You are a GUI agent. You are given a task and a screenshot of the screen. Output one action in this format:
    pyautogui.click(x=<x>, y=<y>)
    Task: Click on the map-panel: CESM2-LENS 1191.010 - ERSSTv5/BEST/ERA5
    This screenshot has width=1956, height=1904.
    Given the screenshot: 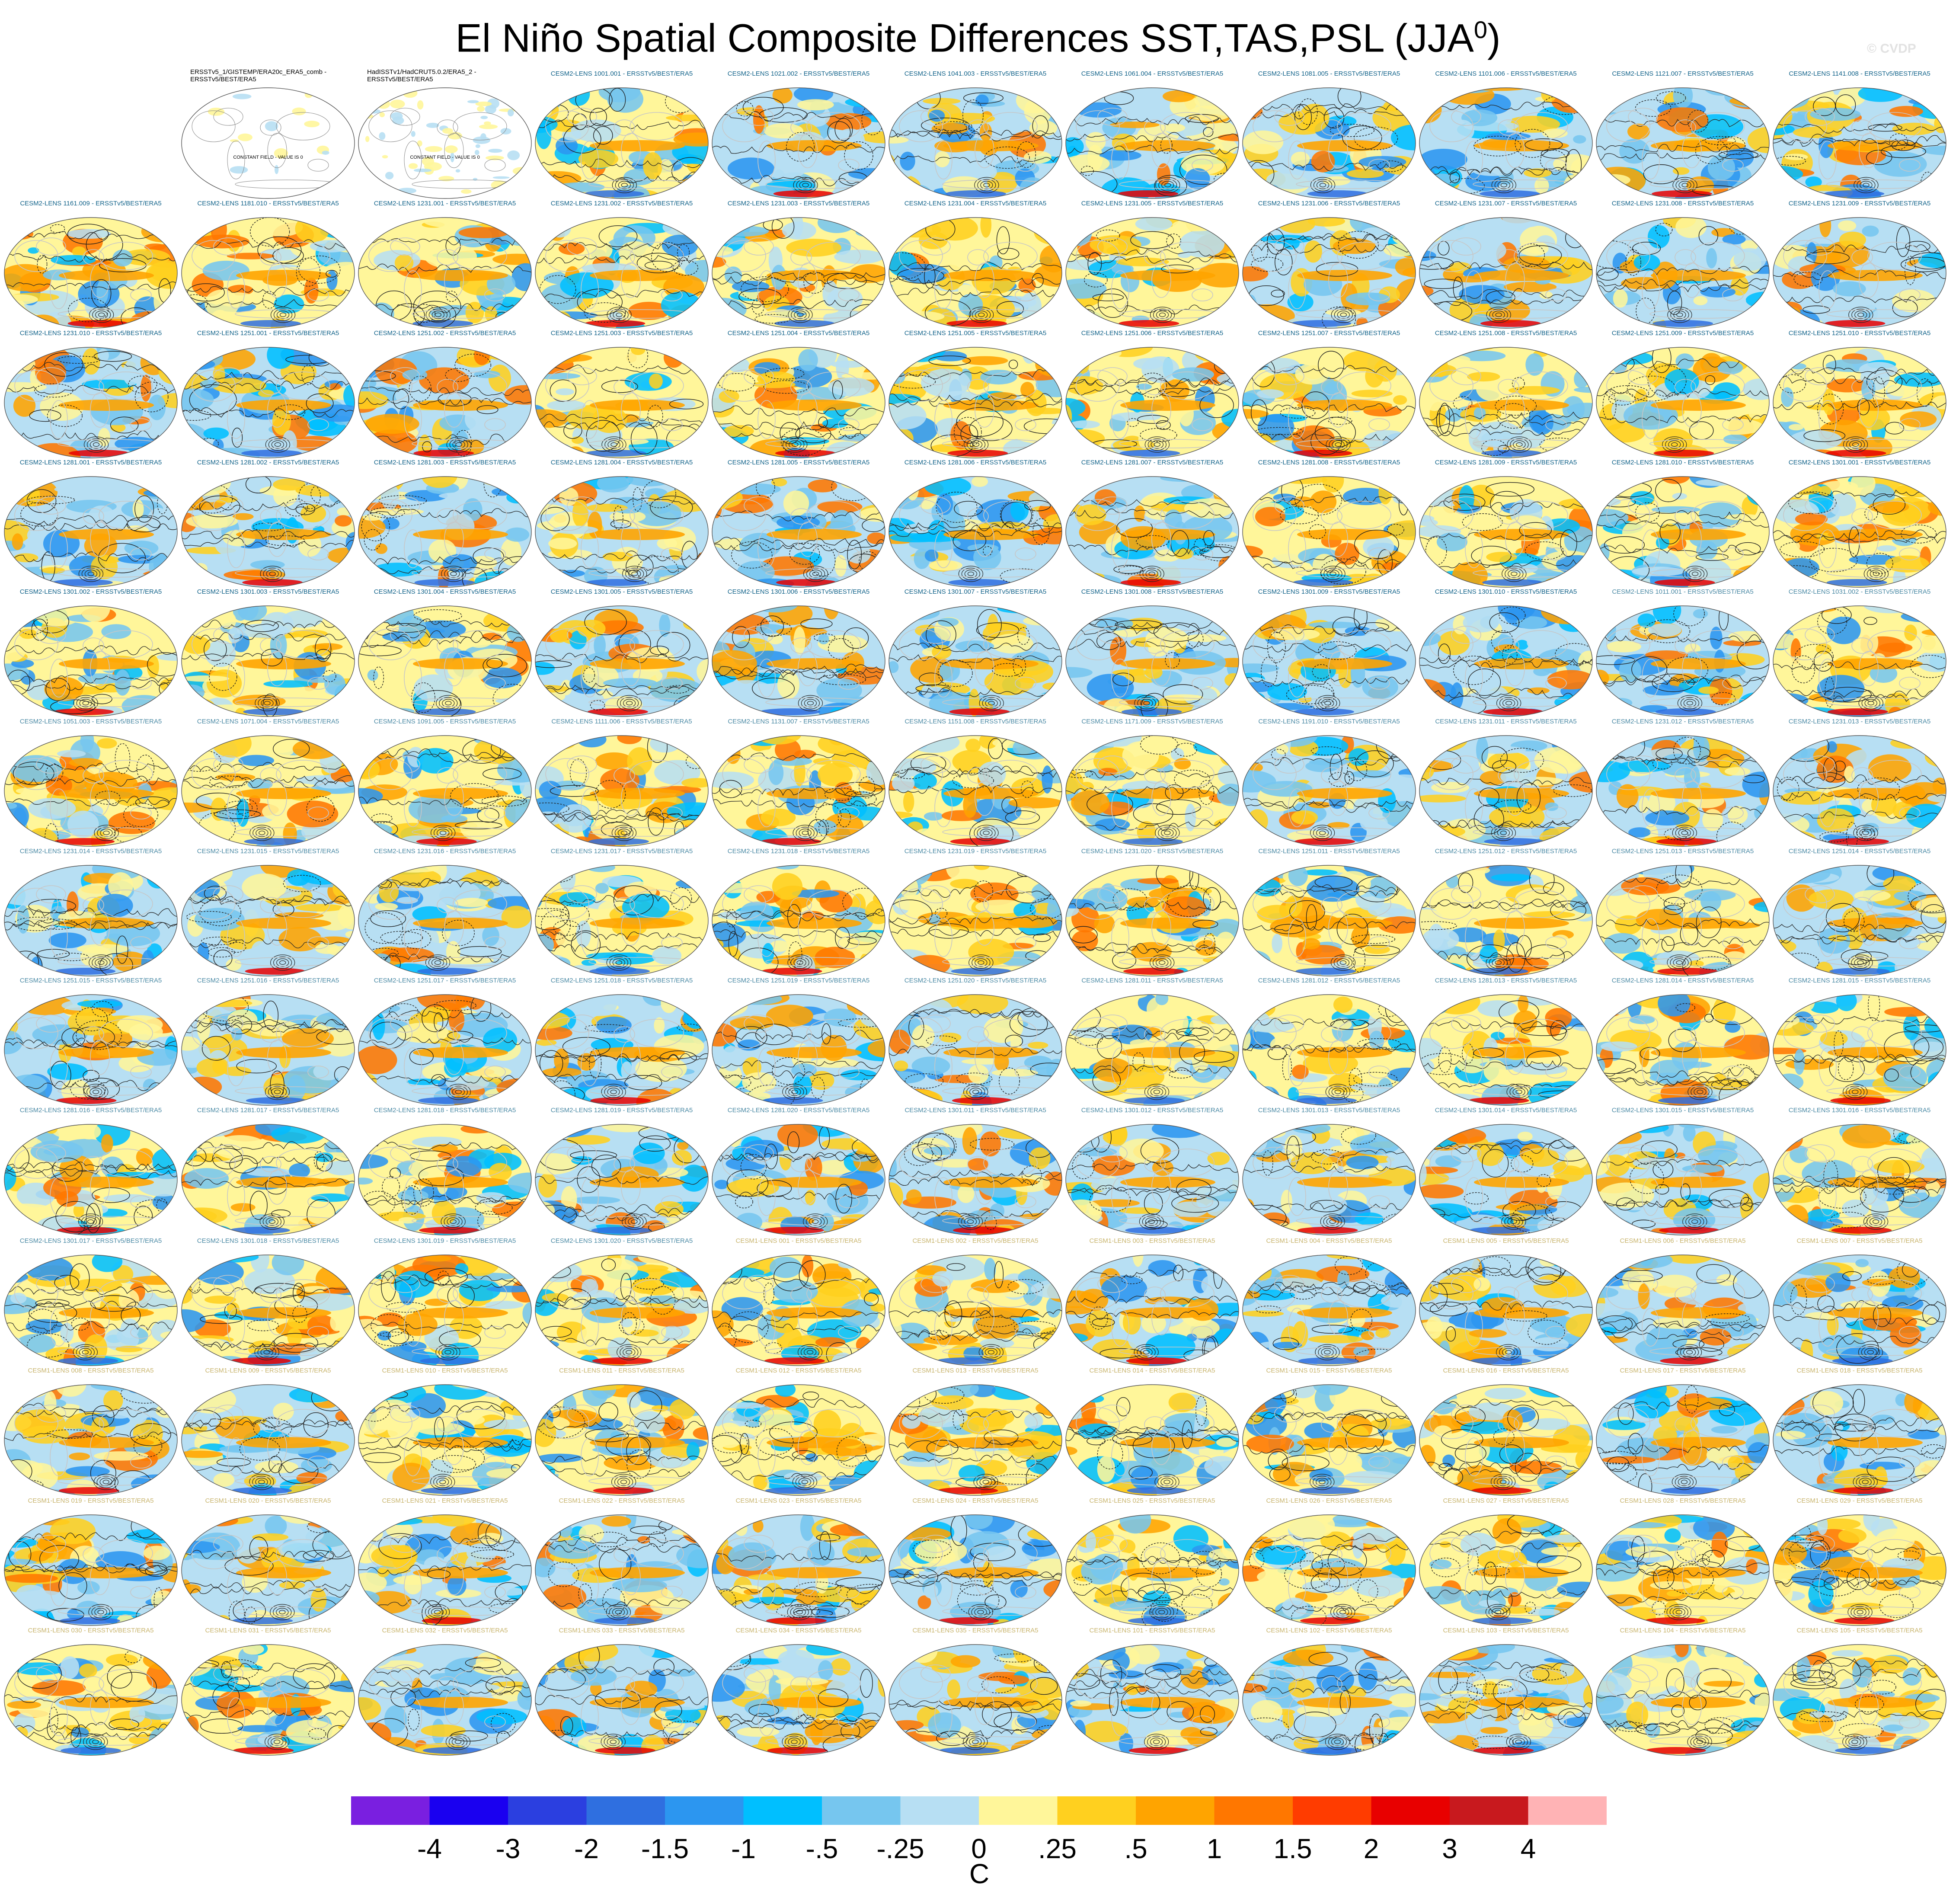 What is the action you would take?
    pyautogui.click(x=1329, y=783)
    